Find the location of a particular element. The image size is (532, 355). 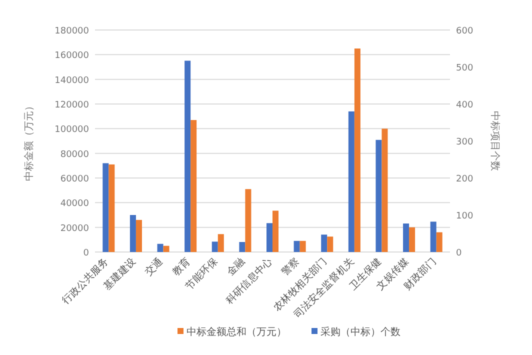

legend-label: 中标金额总和（万元） is located at coordinates (236, 332).